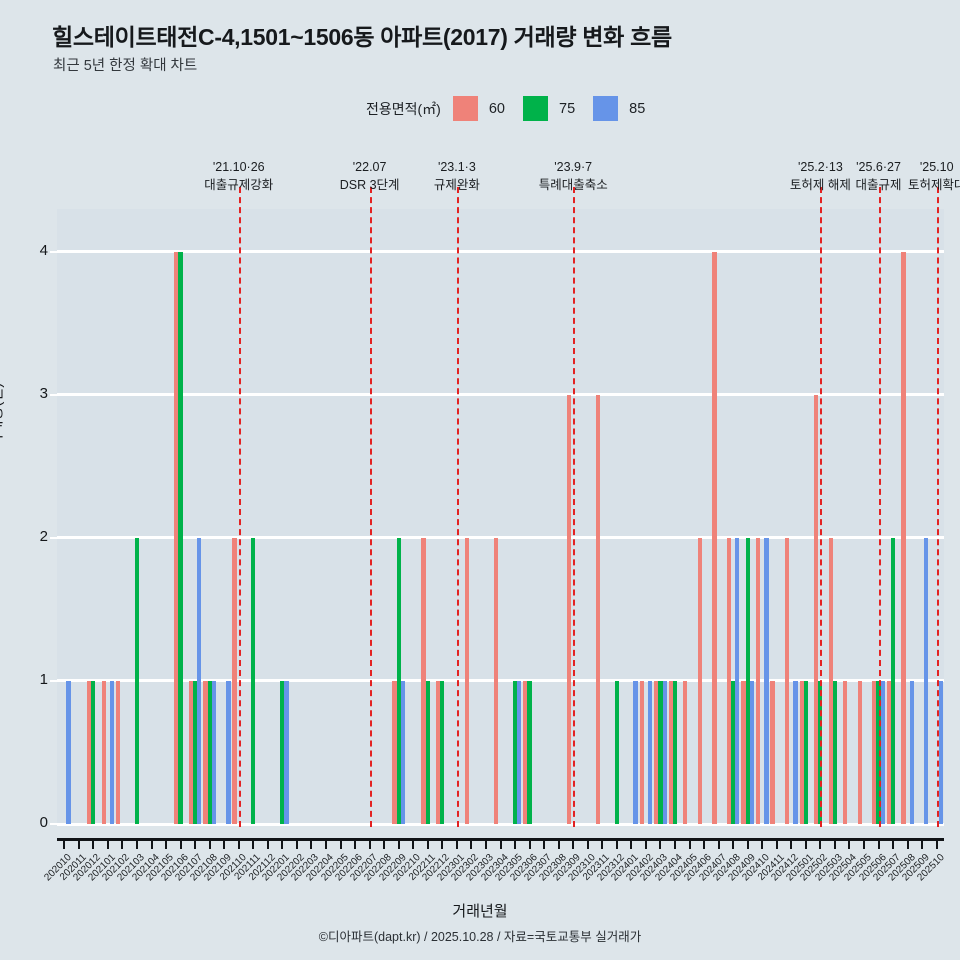  Describe the element at coordinates (238, 167) in the screenshot. I see `event-date: '21.10·26` at that location.